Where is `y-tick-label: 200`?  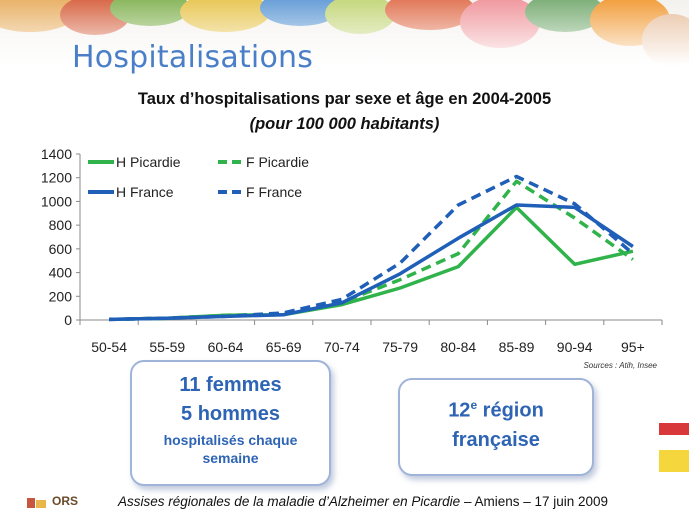
y-tick-label: 200 is located at coordinates (61, 296).